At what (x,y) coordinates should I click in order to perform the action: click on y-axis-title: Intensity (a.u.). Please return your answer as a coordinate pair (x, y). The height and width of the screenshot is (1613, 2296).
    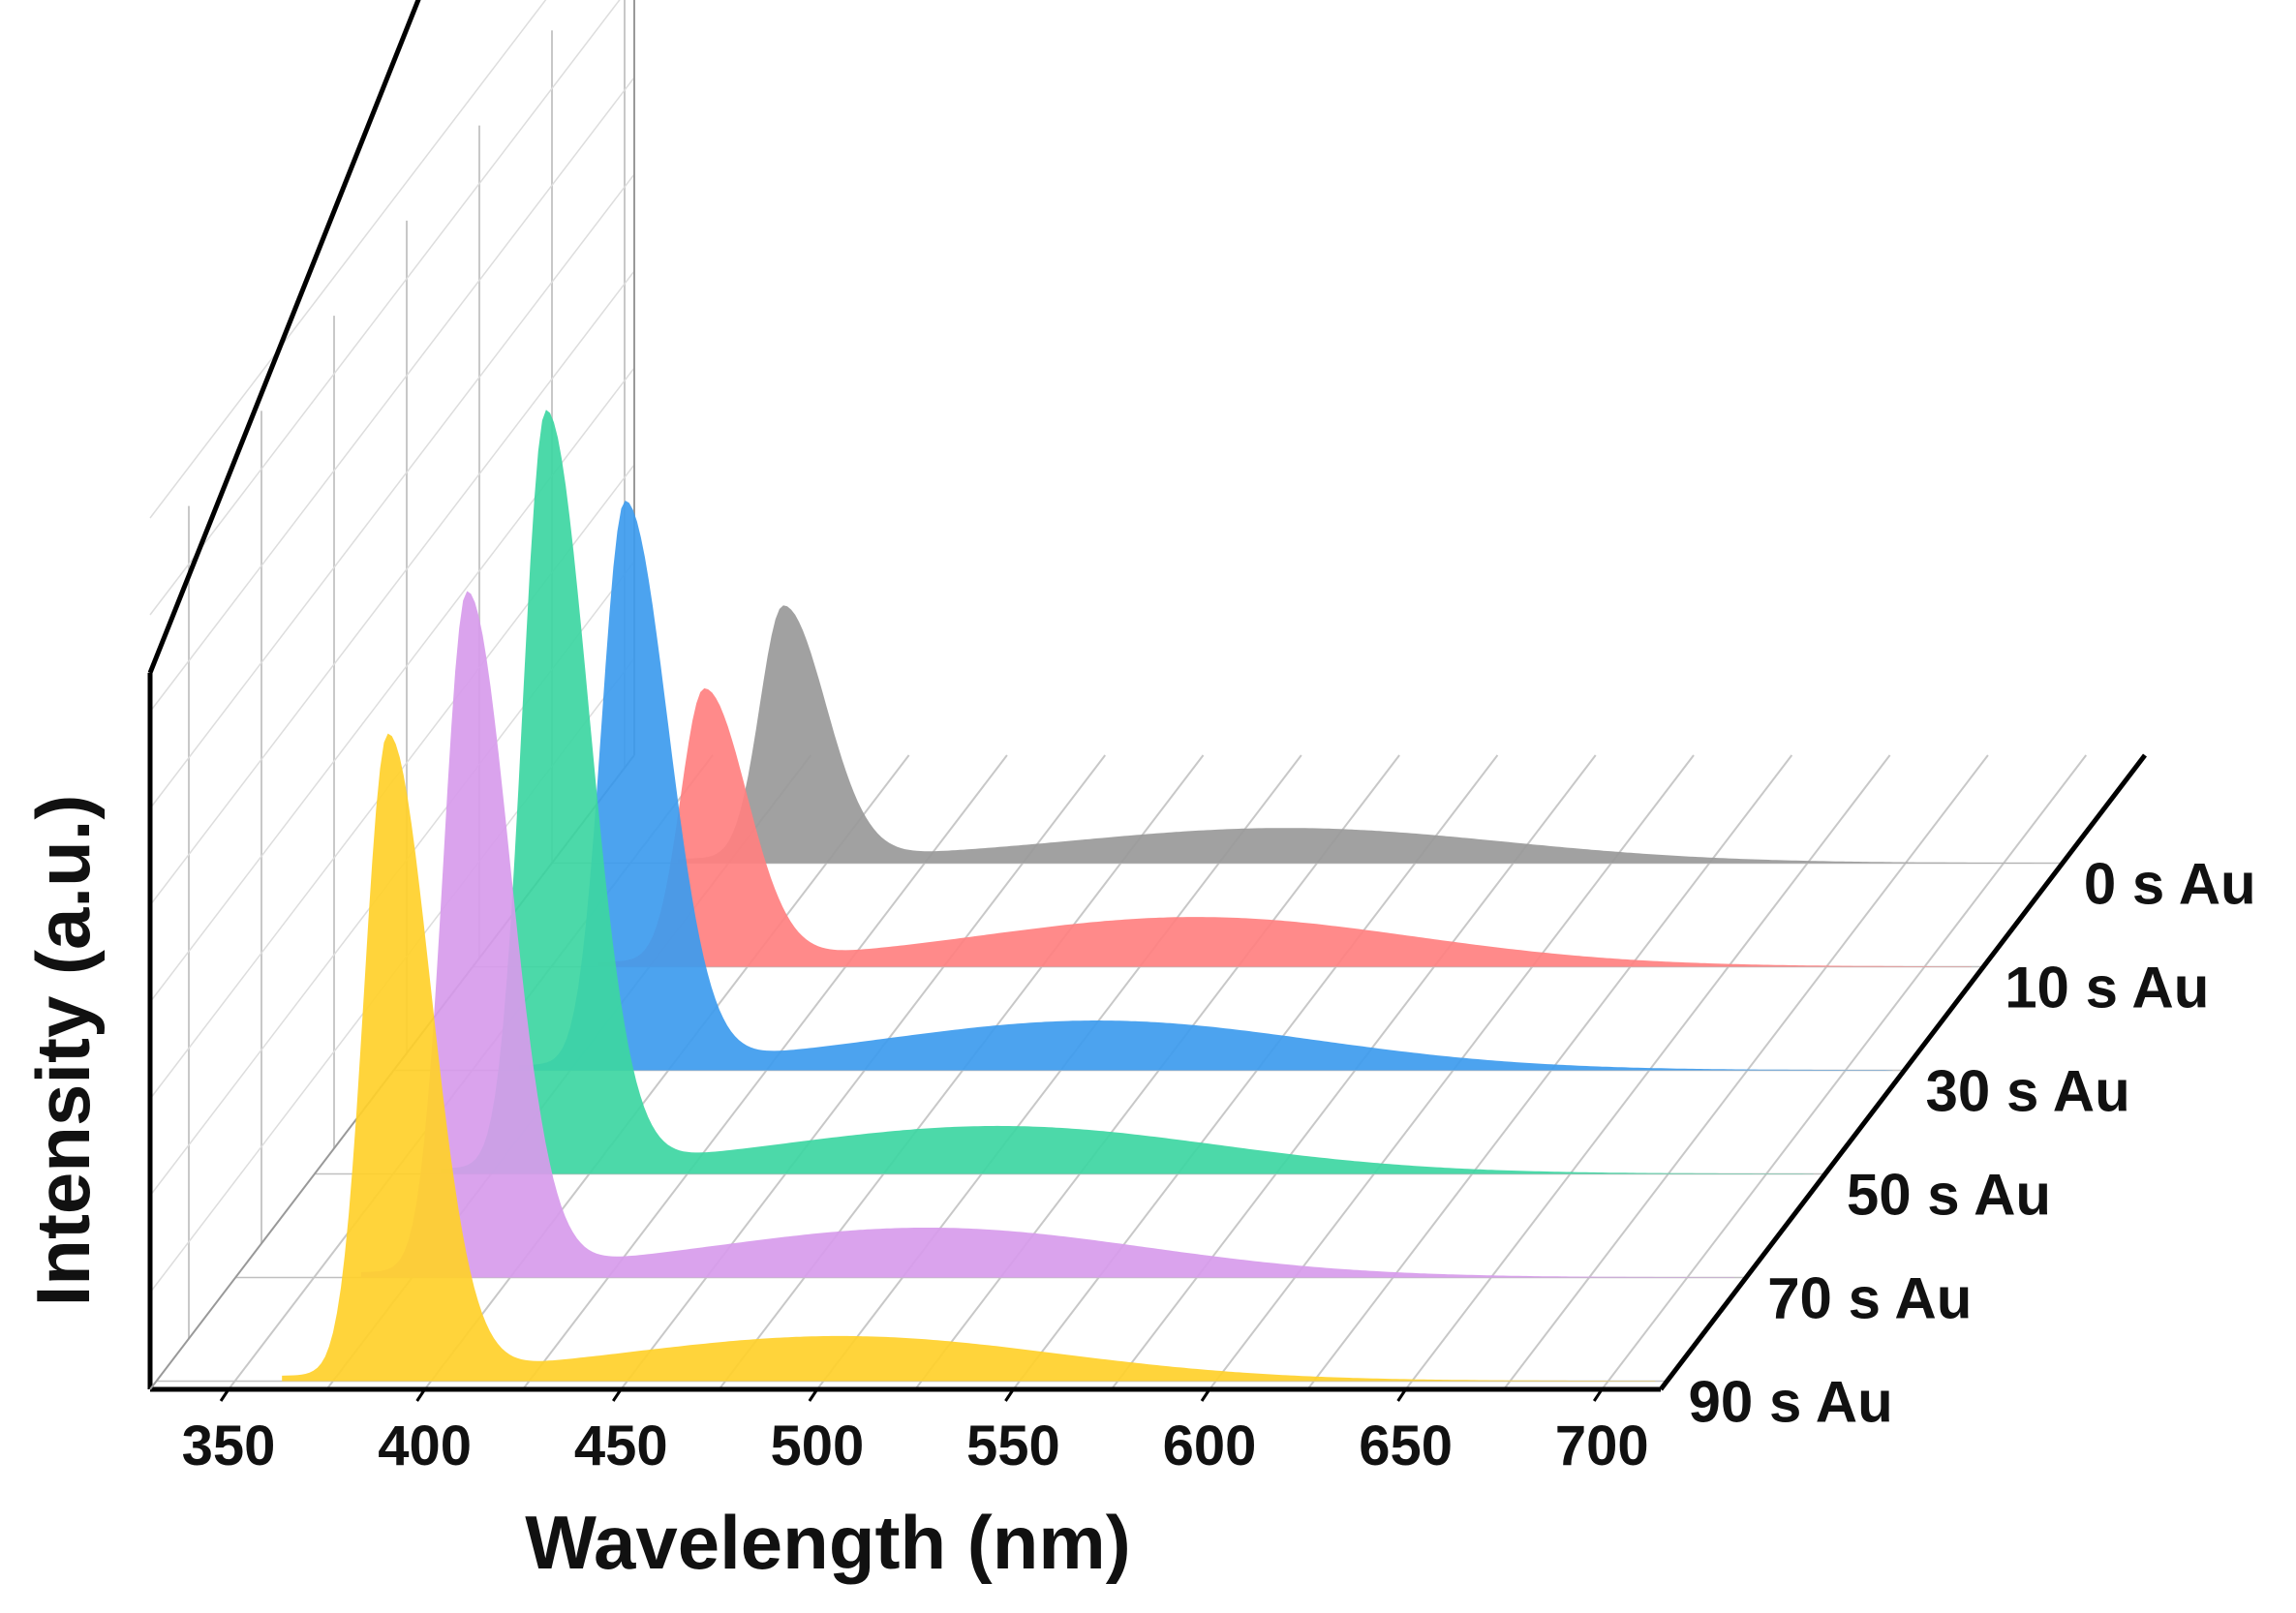
    Looking at the image, I should click on (63, 1051).